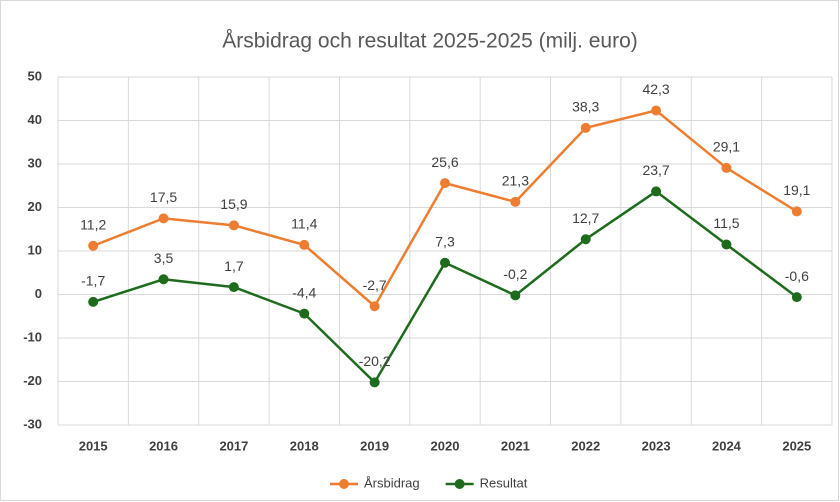  What do you see at coordinates (726, 147) in the screenshot?
I see `data-label: 29,1` at bounding box center [726, 147].